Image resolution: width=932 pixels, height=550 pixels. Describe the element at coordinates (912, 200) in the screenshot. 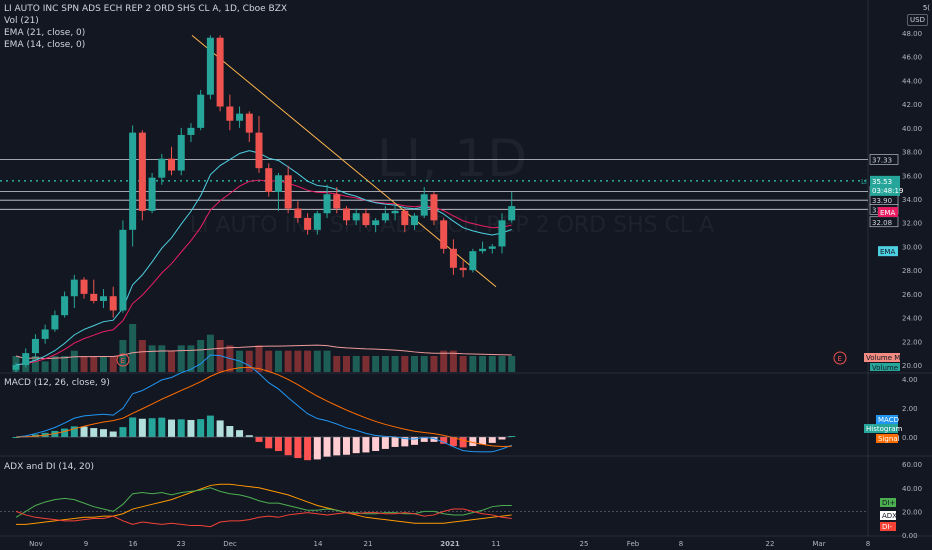

I see `price-tick-label: 34.00` at that location.